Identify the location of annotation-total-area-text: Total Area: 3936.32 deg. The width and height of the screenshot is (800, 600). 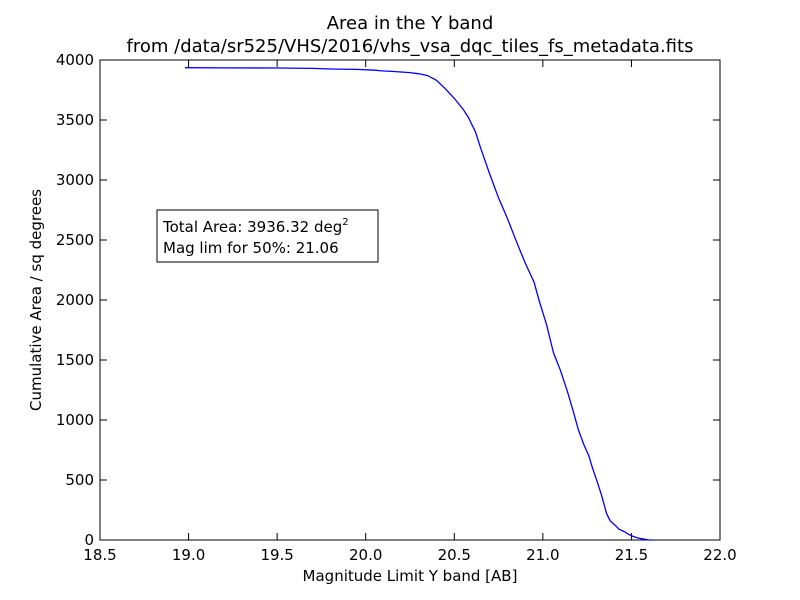
(252, 227).